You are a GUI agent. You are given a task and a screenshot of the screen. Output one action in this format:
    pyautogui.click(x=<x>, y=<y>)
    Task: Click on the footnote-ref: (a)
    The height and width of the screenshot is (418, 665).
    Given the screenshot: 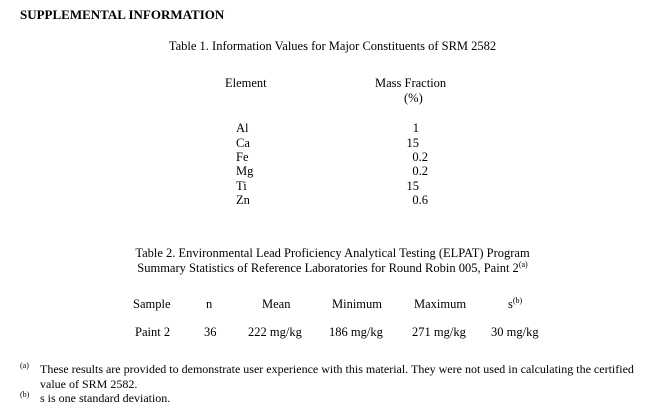 What is the action you would take?
    pyautogui.click(x=523, y=264)
    